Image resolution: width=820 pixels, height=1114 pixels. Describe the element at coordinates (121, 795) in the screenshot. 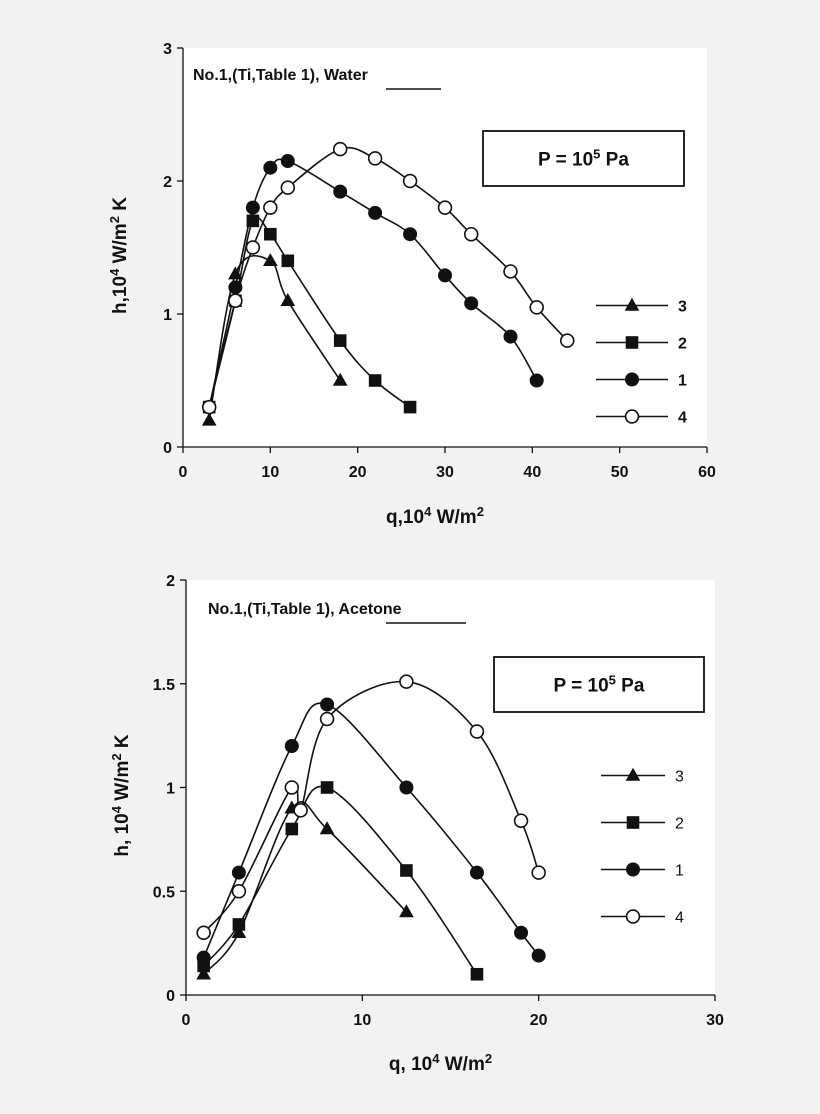

I see `chart-bottom-y-axis-label: h, 104 W/m2 K` at that location.